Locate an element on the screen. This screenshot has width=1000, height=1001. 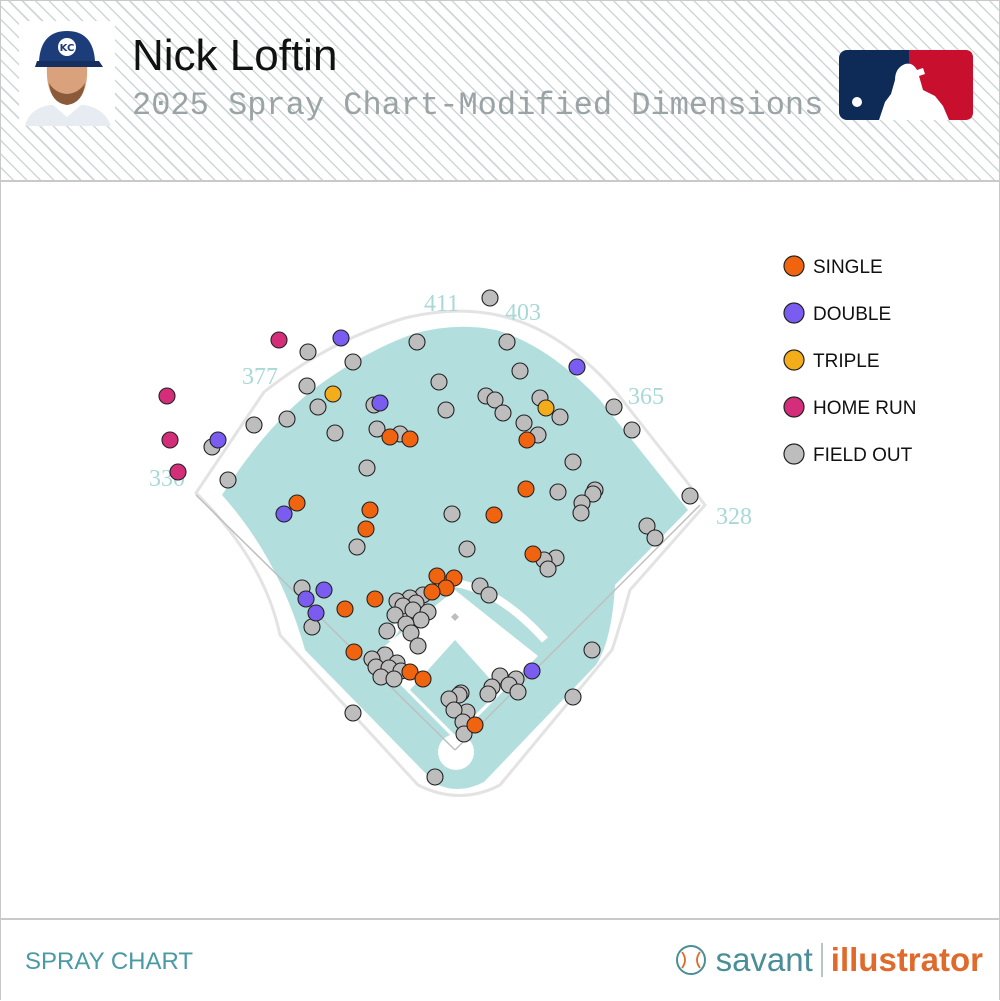
pitcher-mound is located at coordinates (455, 617).